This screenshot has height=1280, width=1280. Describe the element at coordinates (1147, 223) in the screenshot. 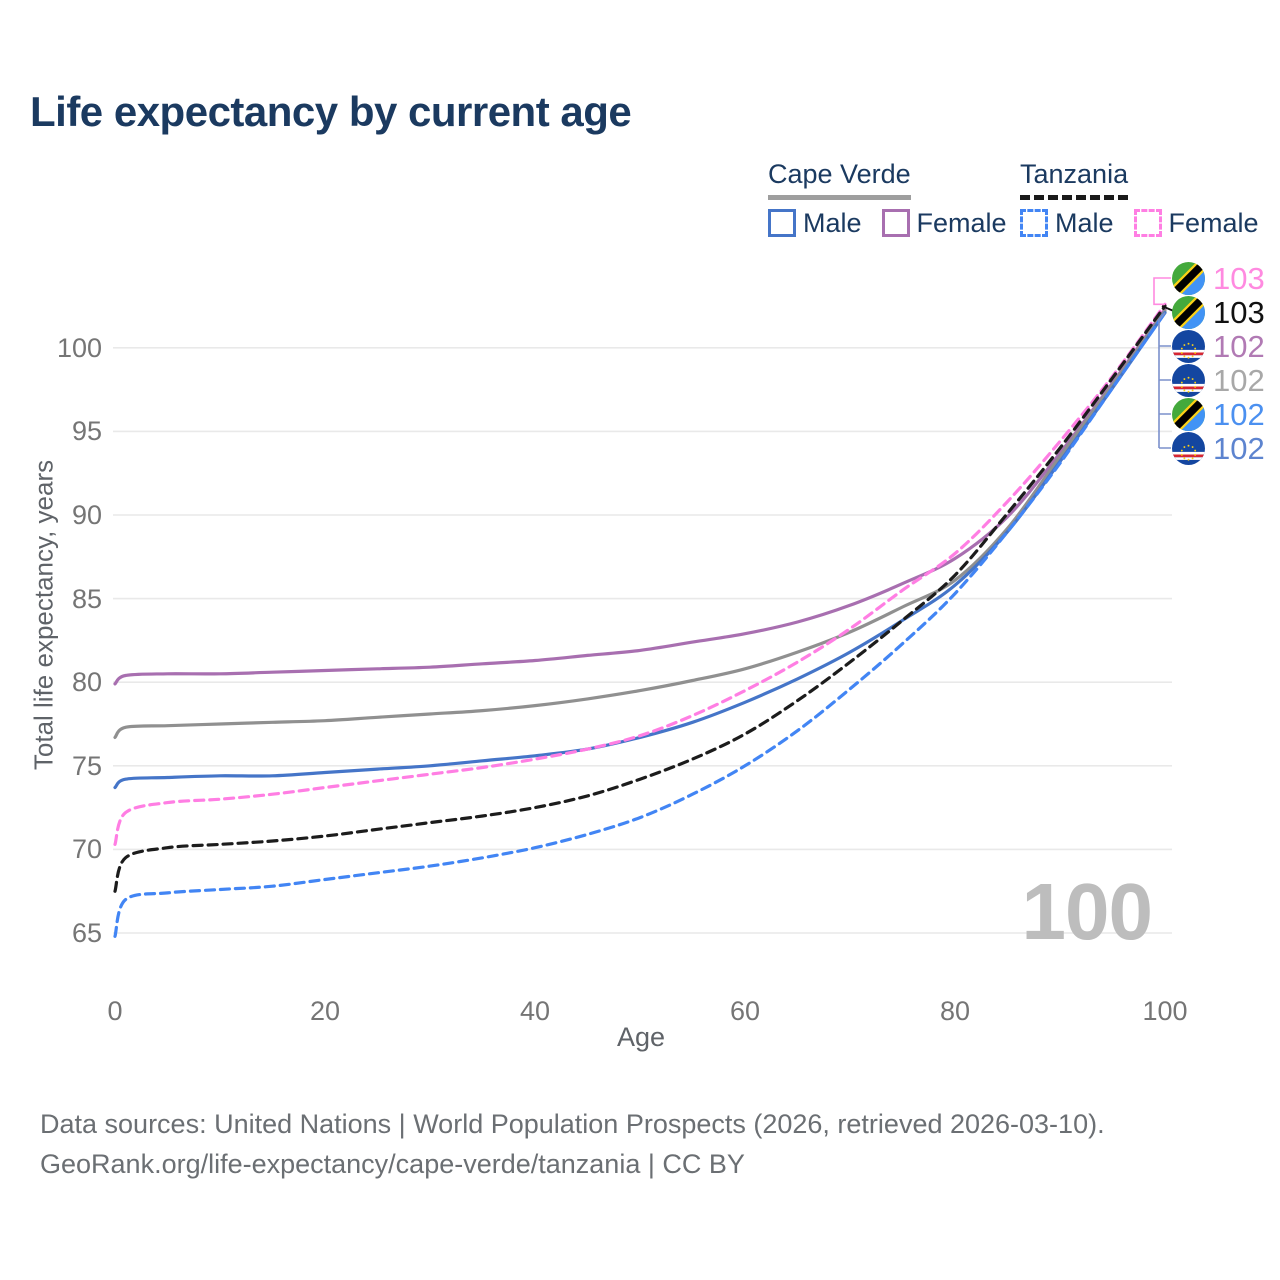

I see `legend-swatch-tanzania-female` at that location.